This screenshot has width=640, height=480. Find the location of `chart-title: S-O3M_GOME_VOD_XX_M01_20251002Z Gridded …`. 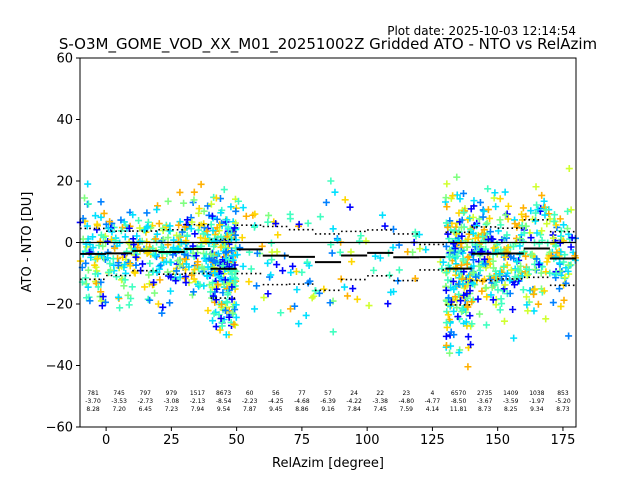

chart-title: S-O3M_GOME_VOD_XX_M01_20251002Z Gridded … is located at coordinates (328, 44).